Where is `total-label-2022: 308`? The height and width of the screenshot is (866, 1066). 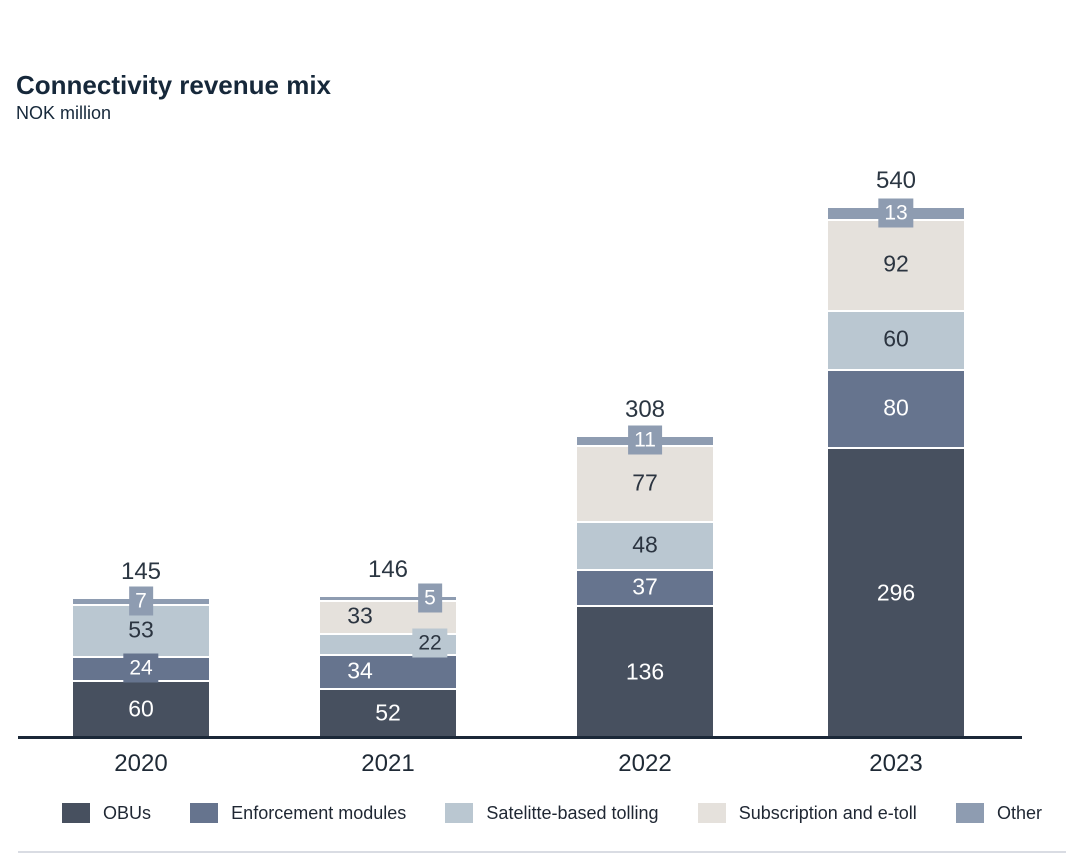 total-label-2022: 308 is located at coordinates (645, 409).